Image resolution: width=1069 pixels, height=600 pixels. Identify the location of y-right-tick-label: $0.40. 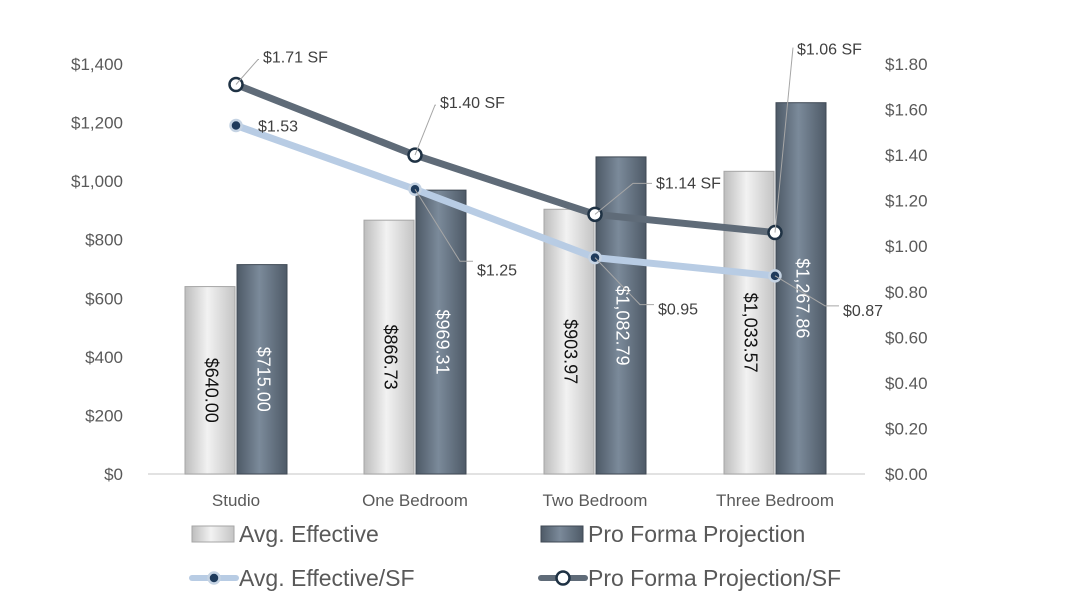
(906, 383).